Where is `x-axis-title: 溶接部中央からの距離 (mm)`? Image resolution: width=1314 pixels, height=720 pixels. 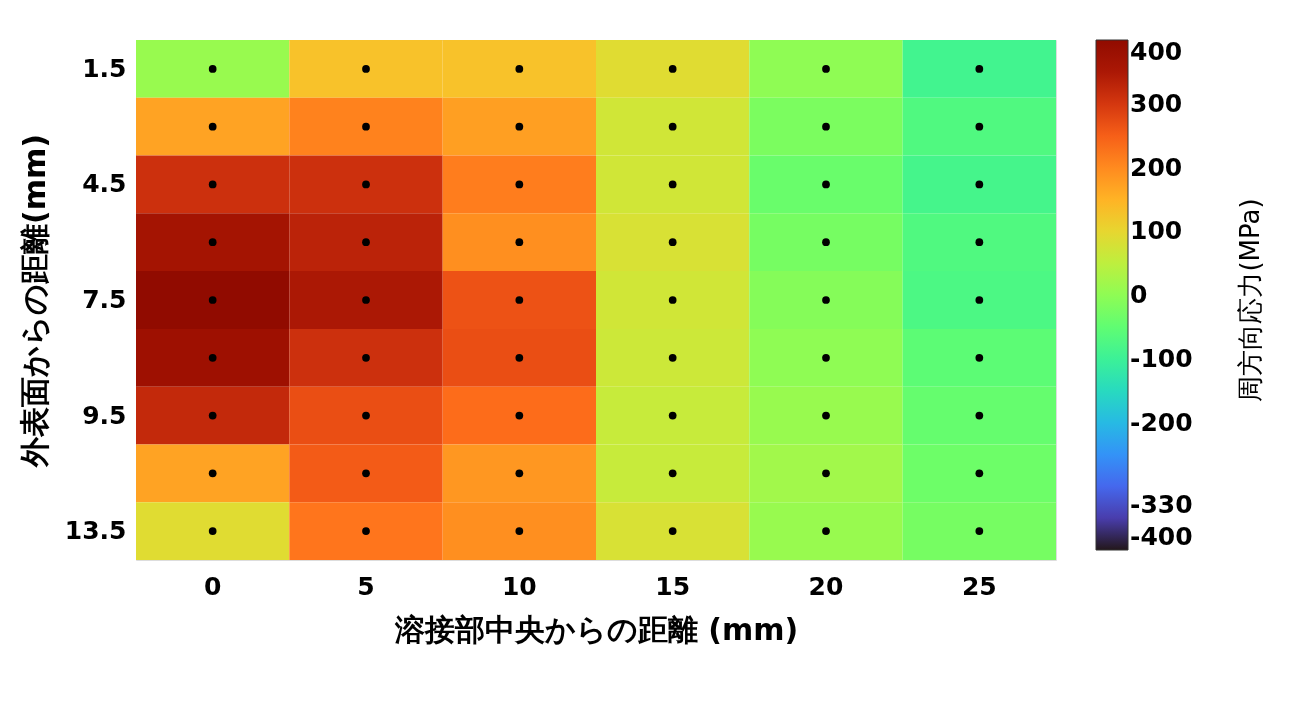 x-axis-title: 溶接部中央からの距離 (mm) is located at coordinates (596, 629).